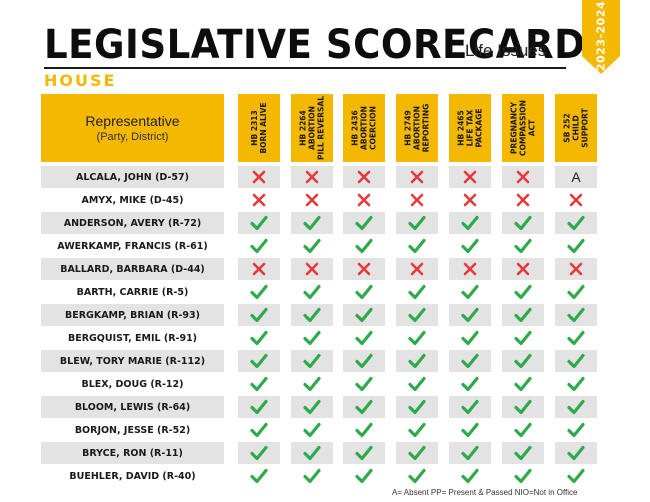 This screenshot has height=502, width=650. Describe the element at coordinates (132, 137) in the screenshot. I see `representative-header-subtitle: (Party, District)` at that location.